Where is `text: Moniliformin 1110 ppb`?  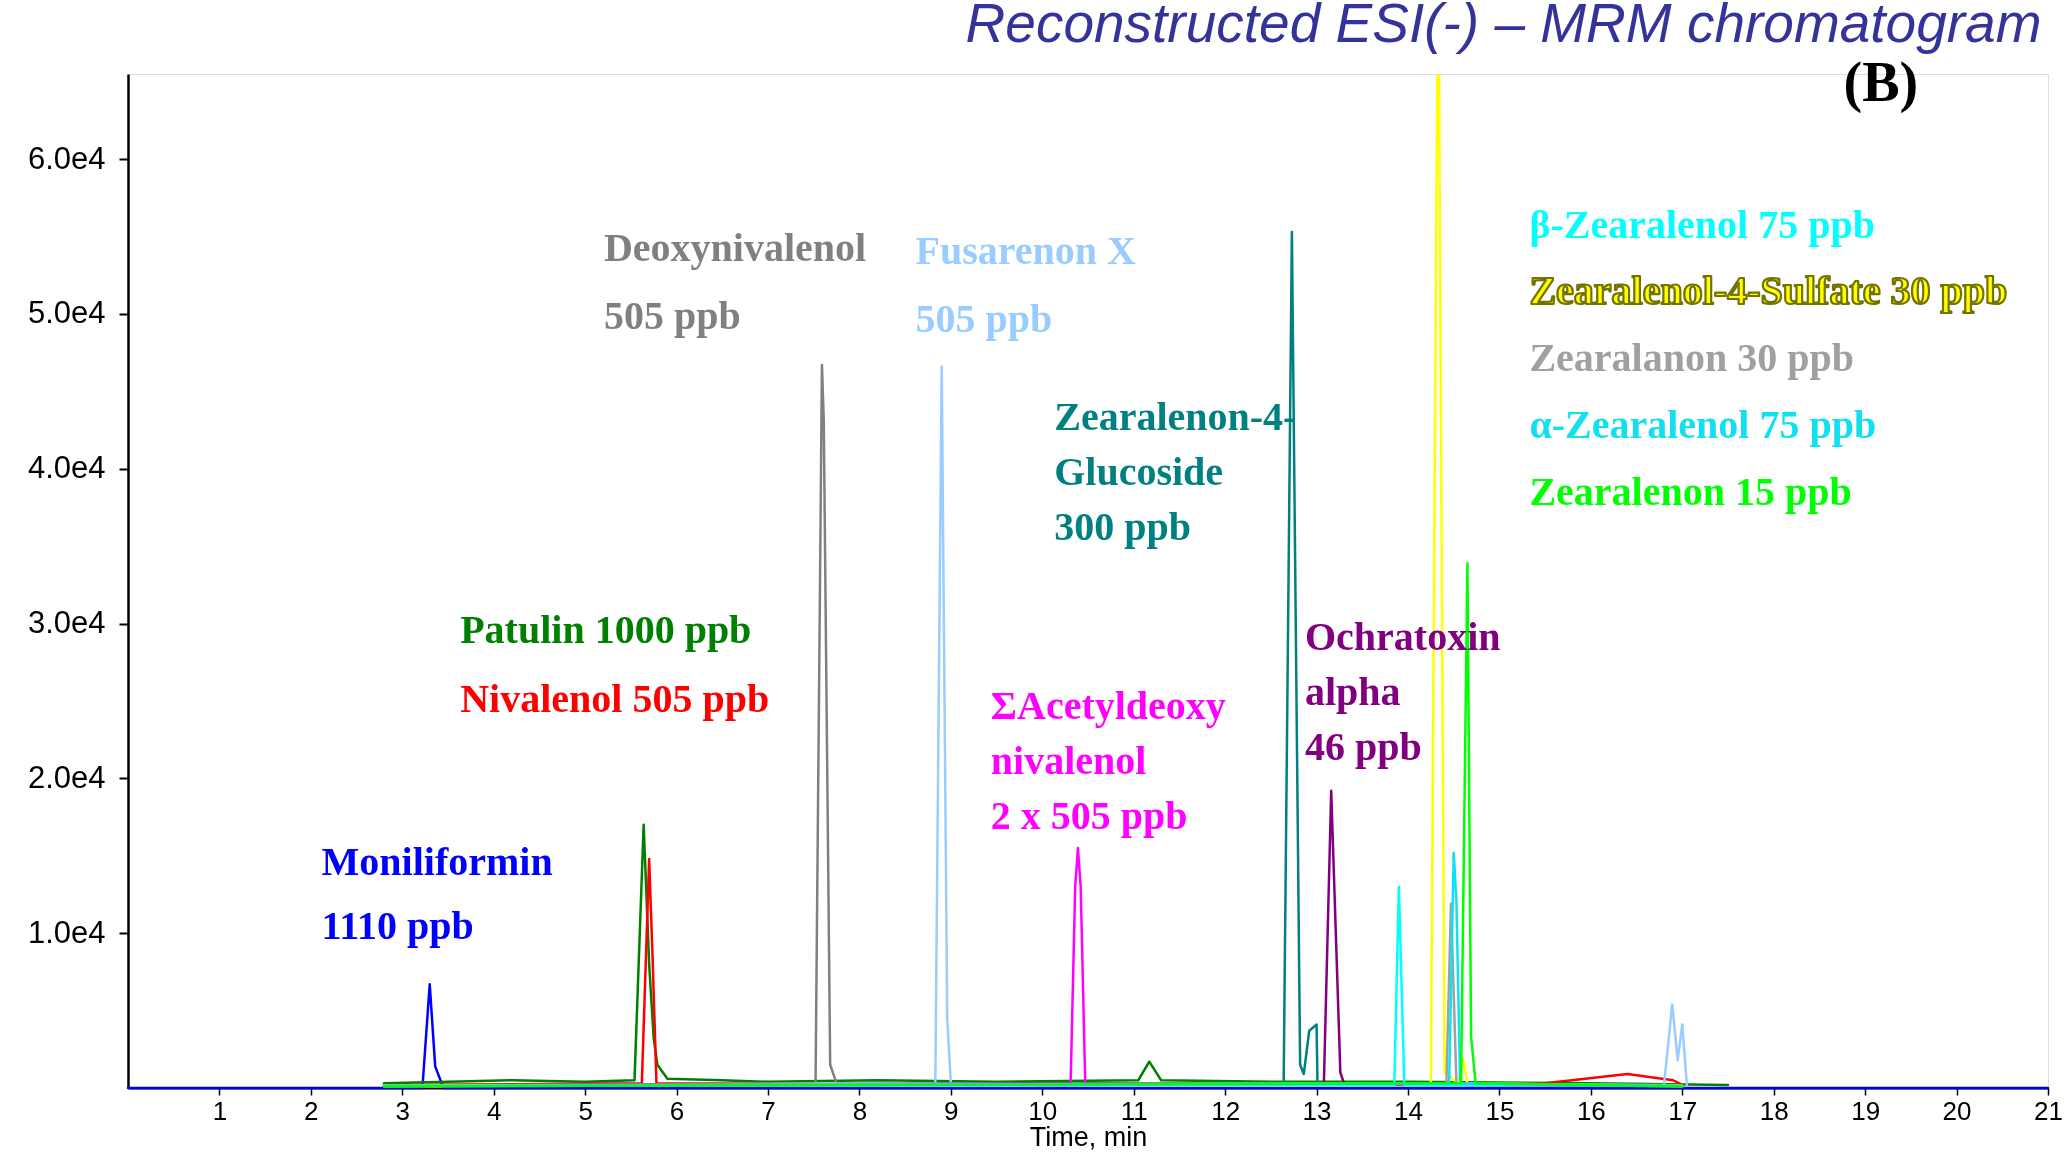 text: Moniliformin 1110 ppb is located at coordinates (437, 893).